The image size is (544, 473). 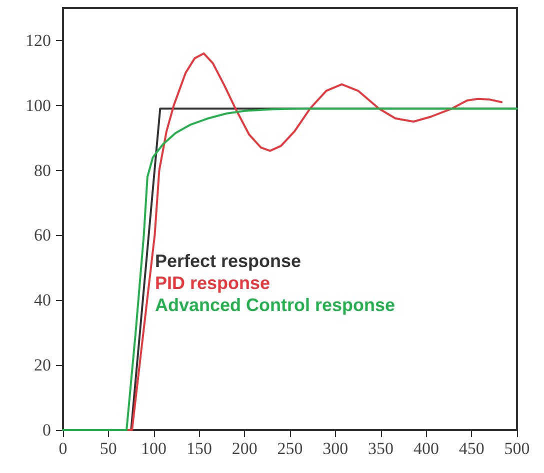 What do you see at coordinates (335, 448) in the screenshot?
I see `x-tick-label: 300` at bounding box center [335, 448].